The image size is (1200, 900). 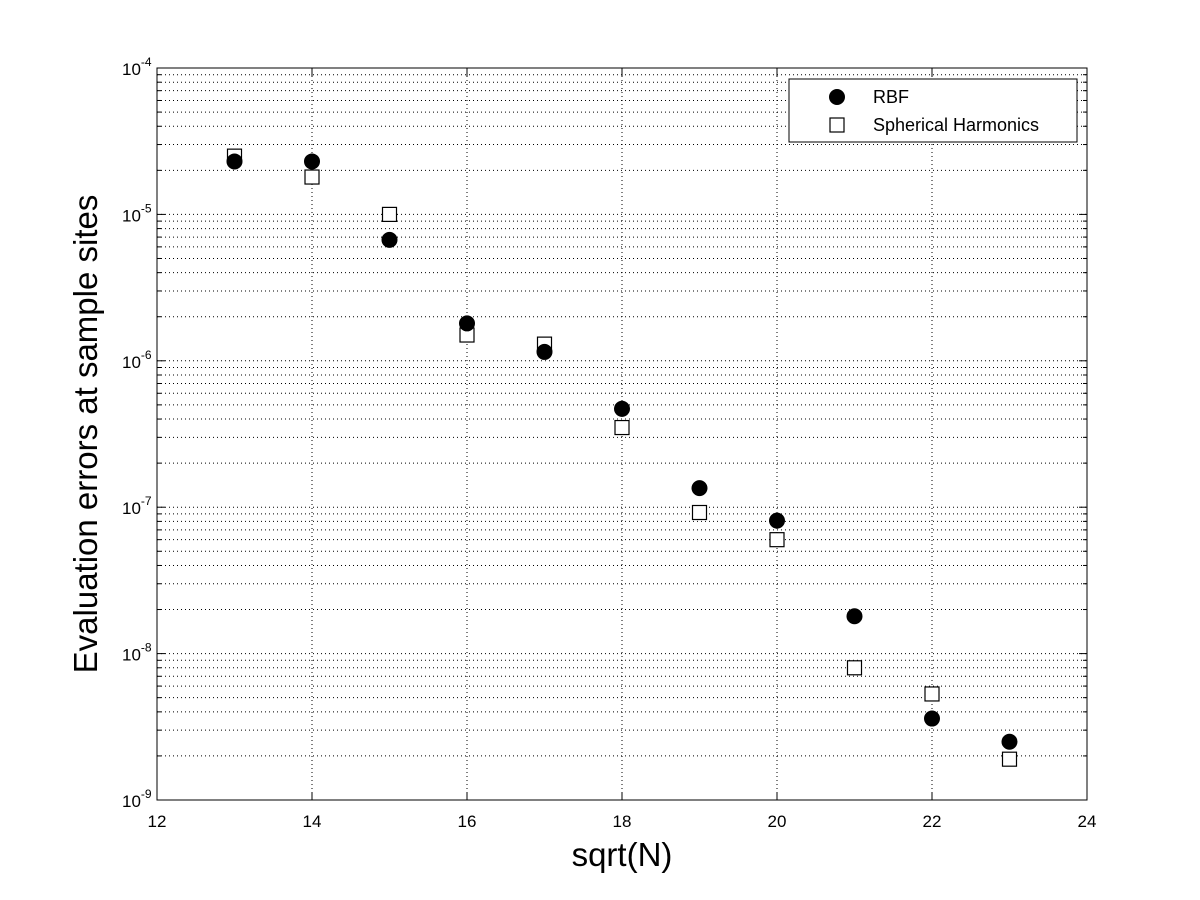 I want to click on x-tick-label: 20, so click(x=777, y=821).